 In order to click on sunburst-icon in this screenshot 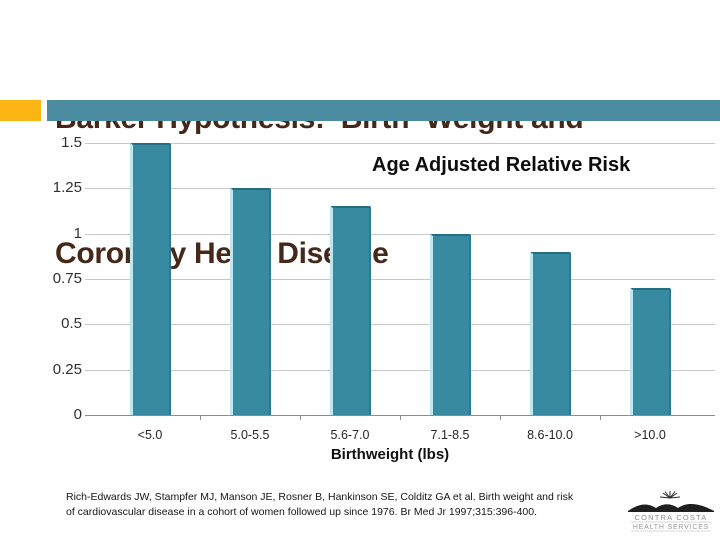, I will do `click(670, 495)`.